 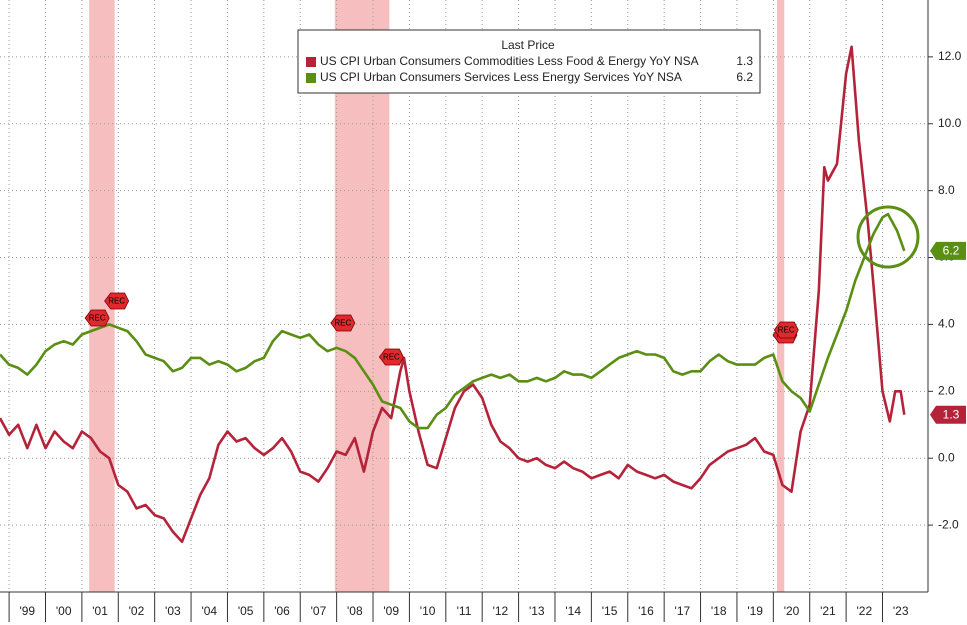 What do you see at coordinates (950, 56) in the screenshot?
I see `y-tick-label: 12.0` at bounding box center [950, 56].